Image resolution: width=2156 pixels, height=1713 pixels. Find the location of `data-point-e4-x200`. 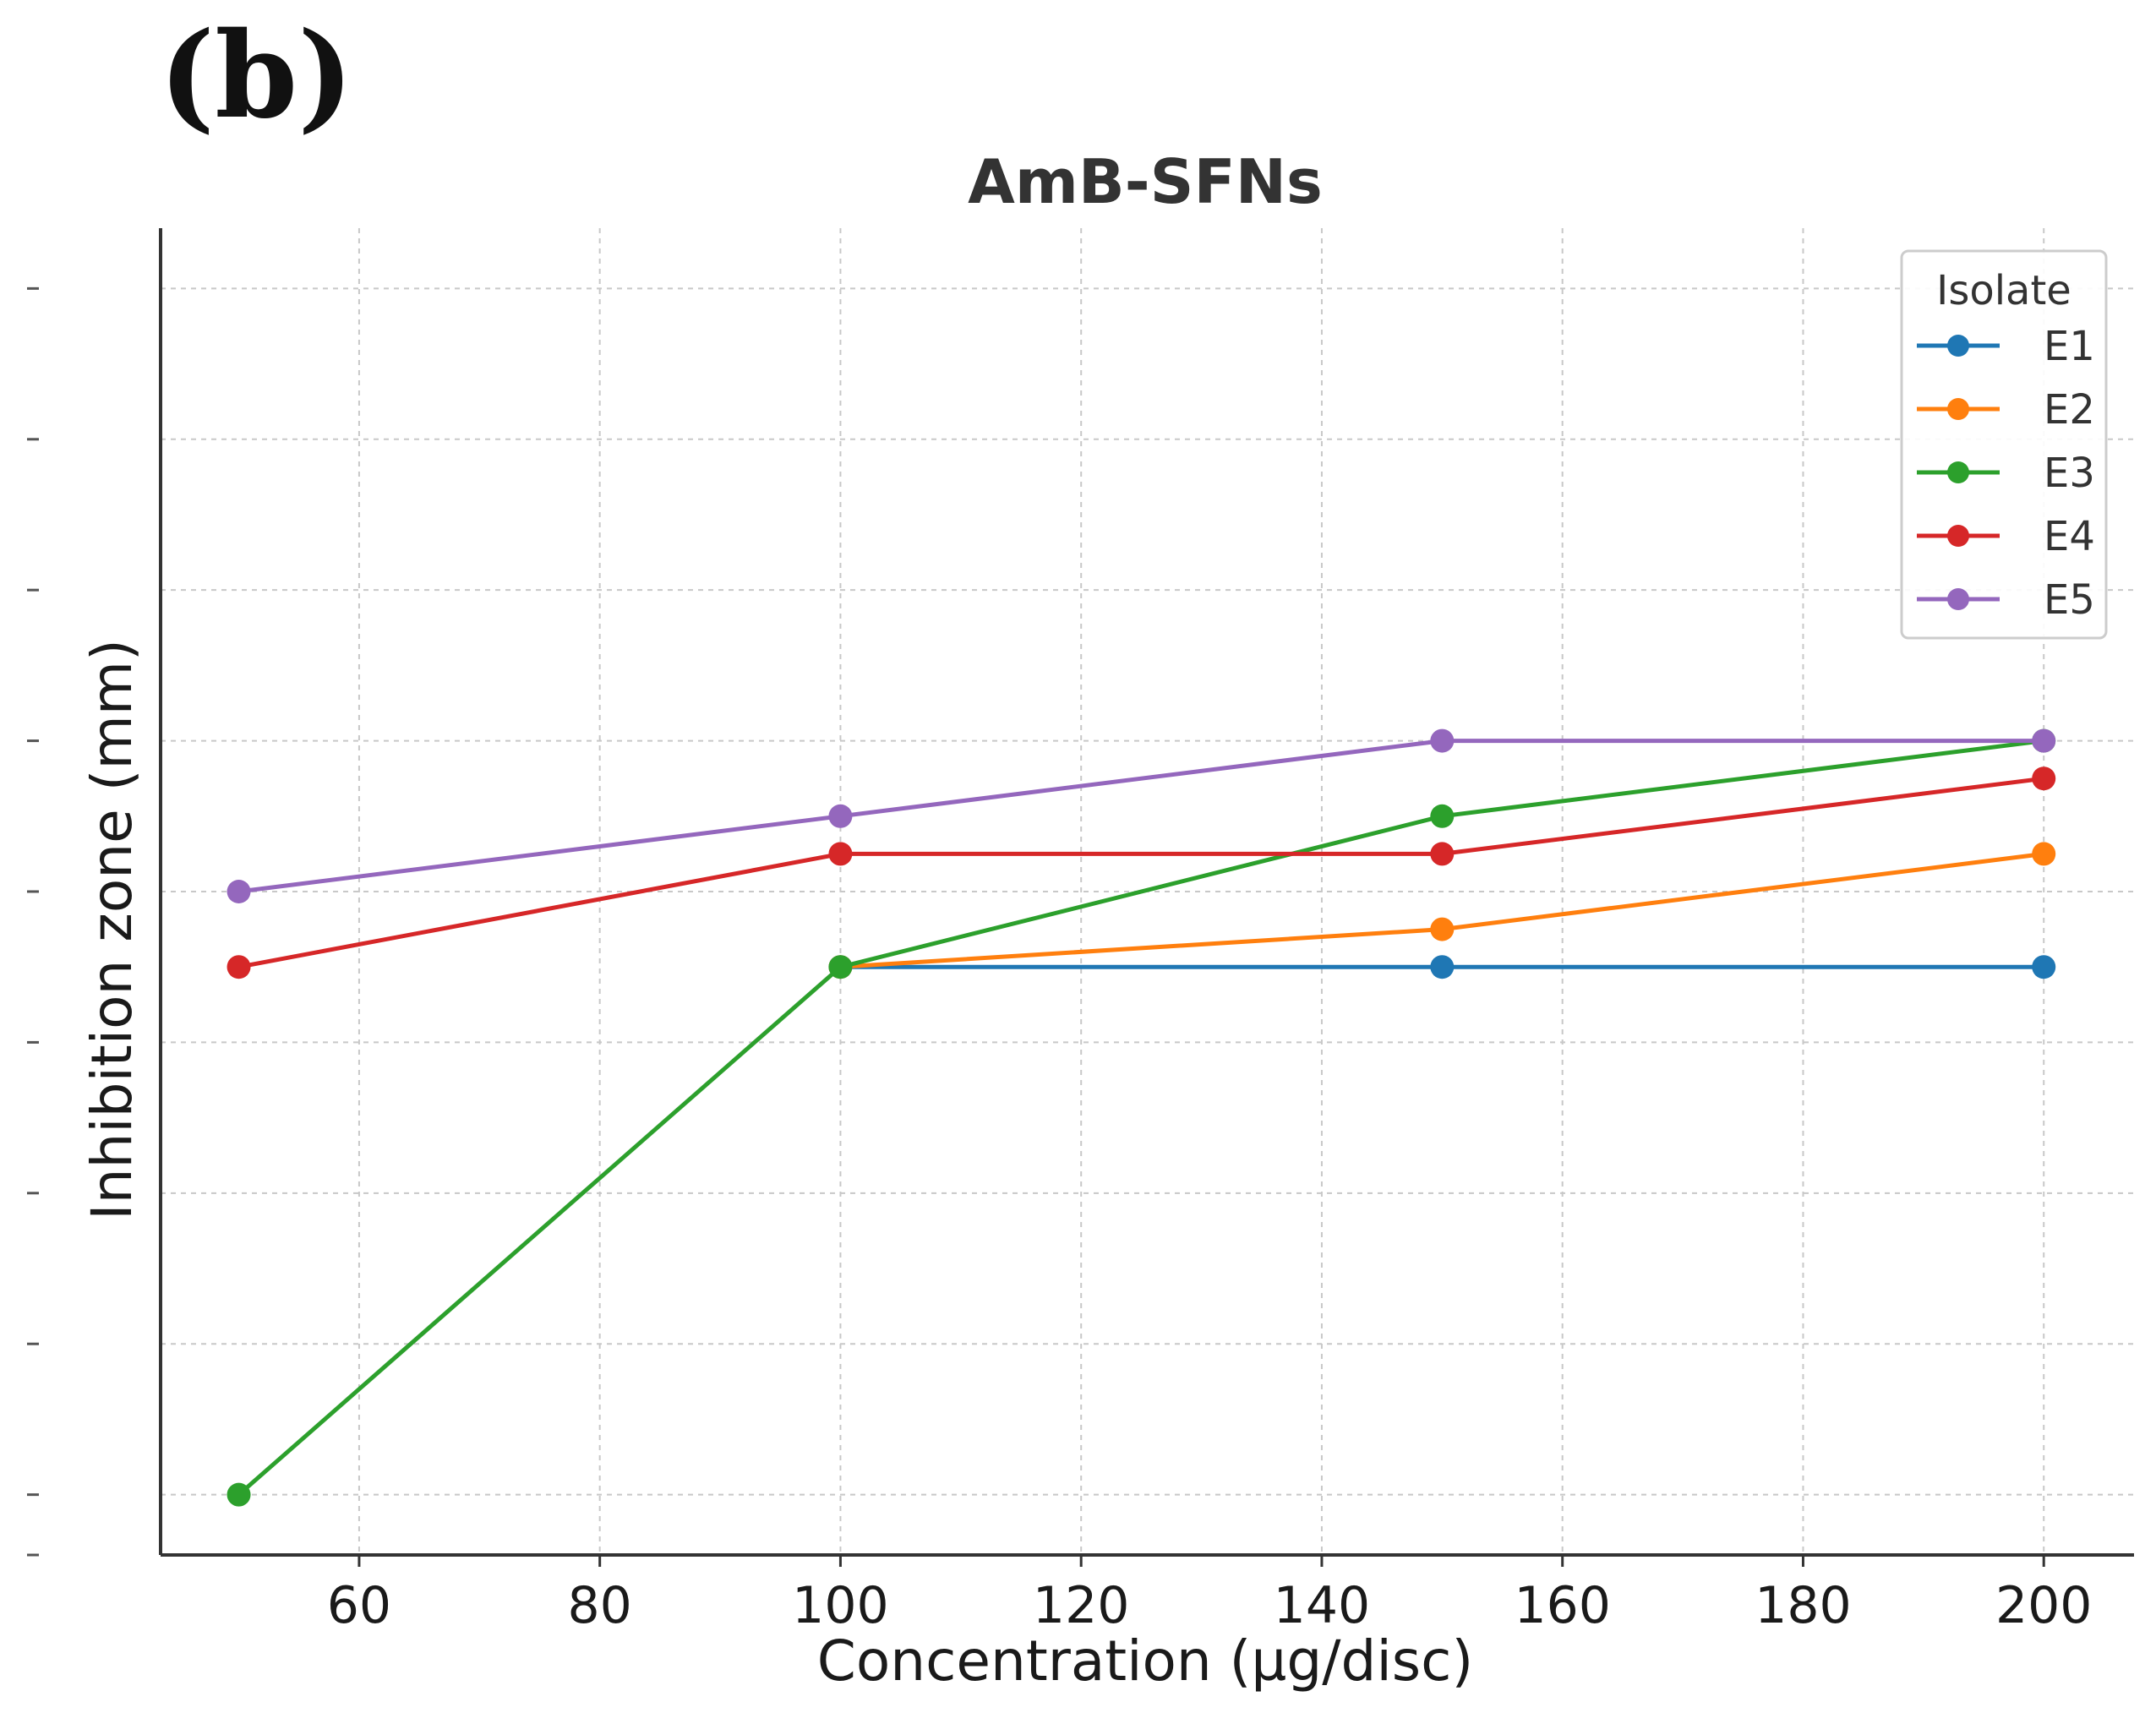

data-point-e4-x200 is located at coordinates (2044, 779).